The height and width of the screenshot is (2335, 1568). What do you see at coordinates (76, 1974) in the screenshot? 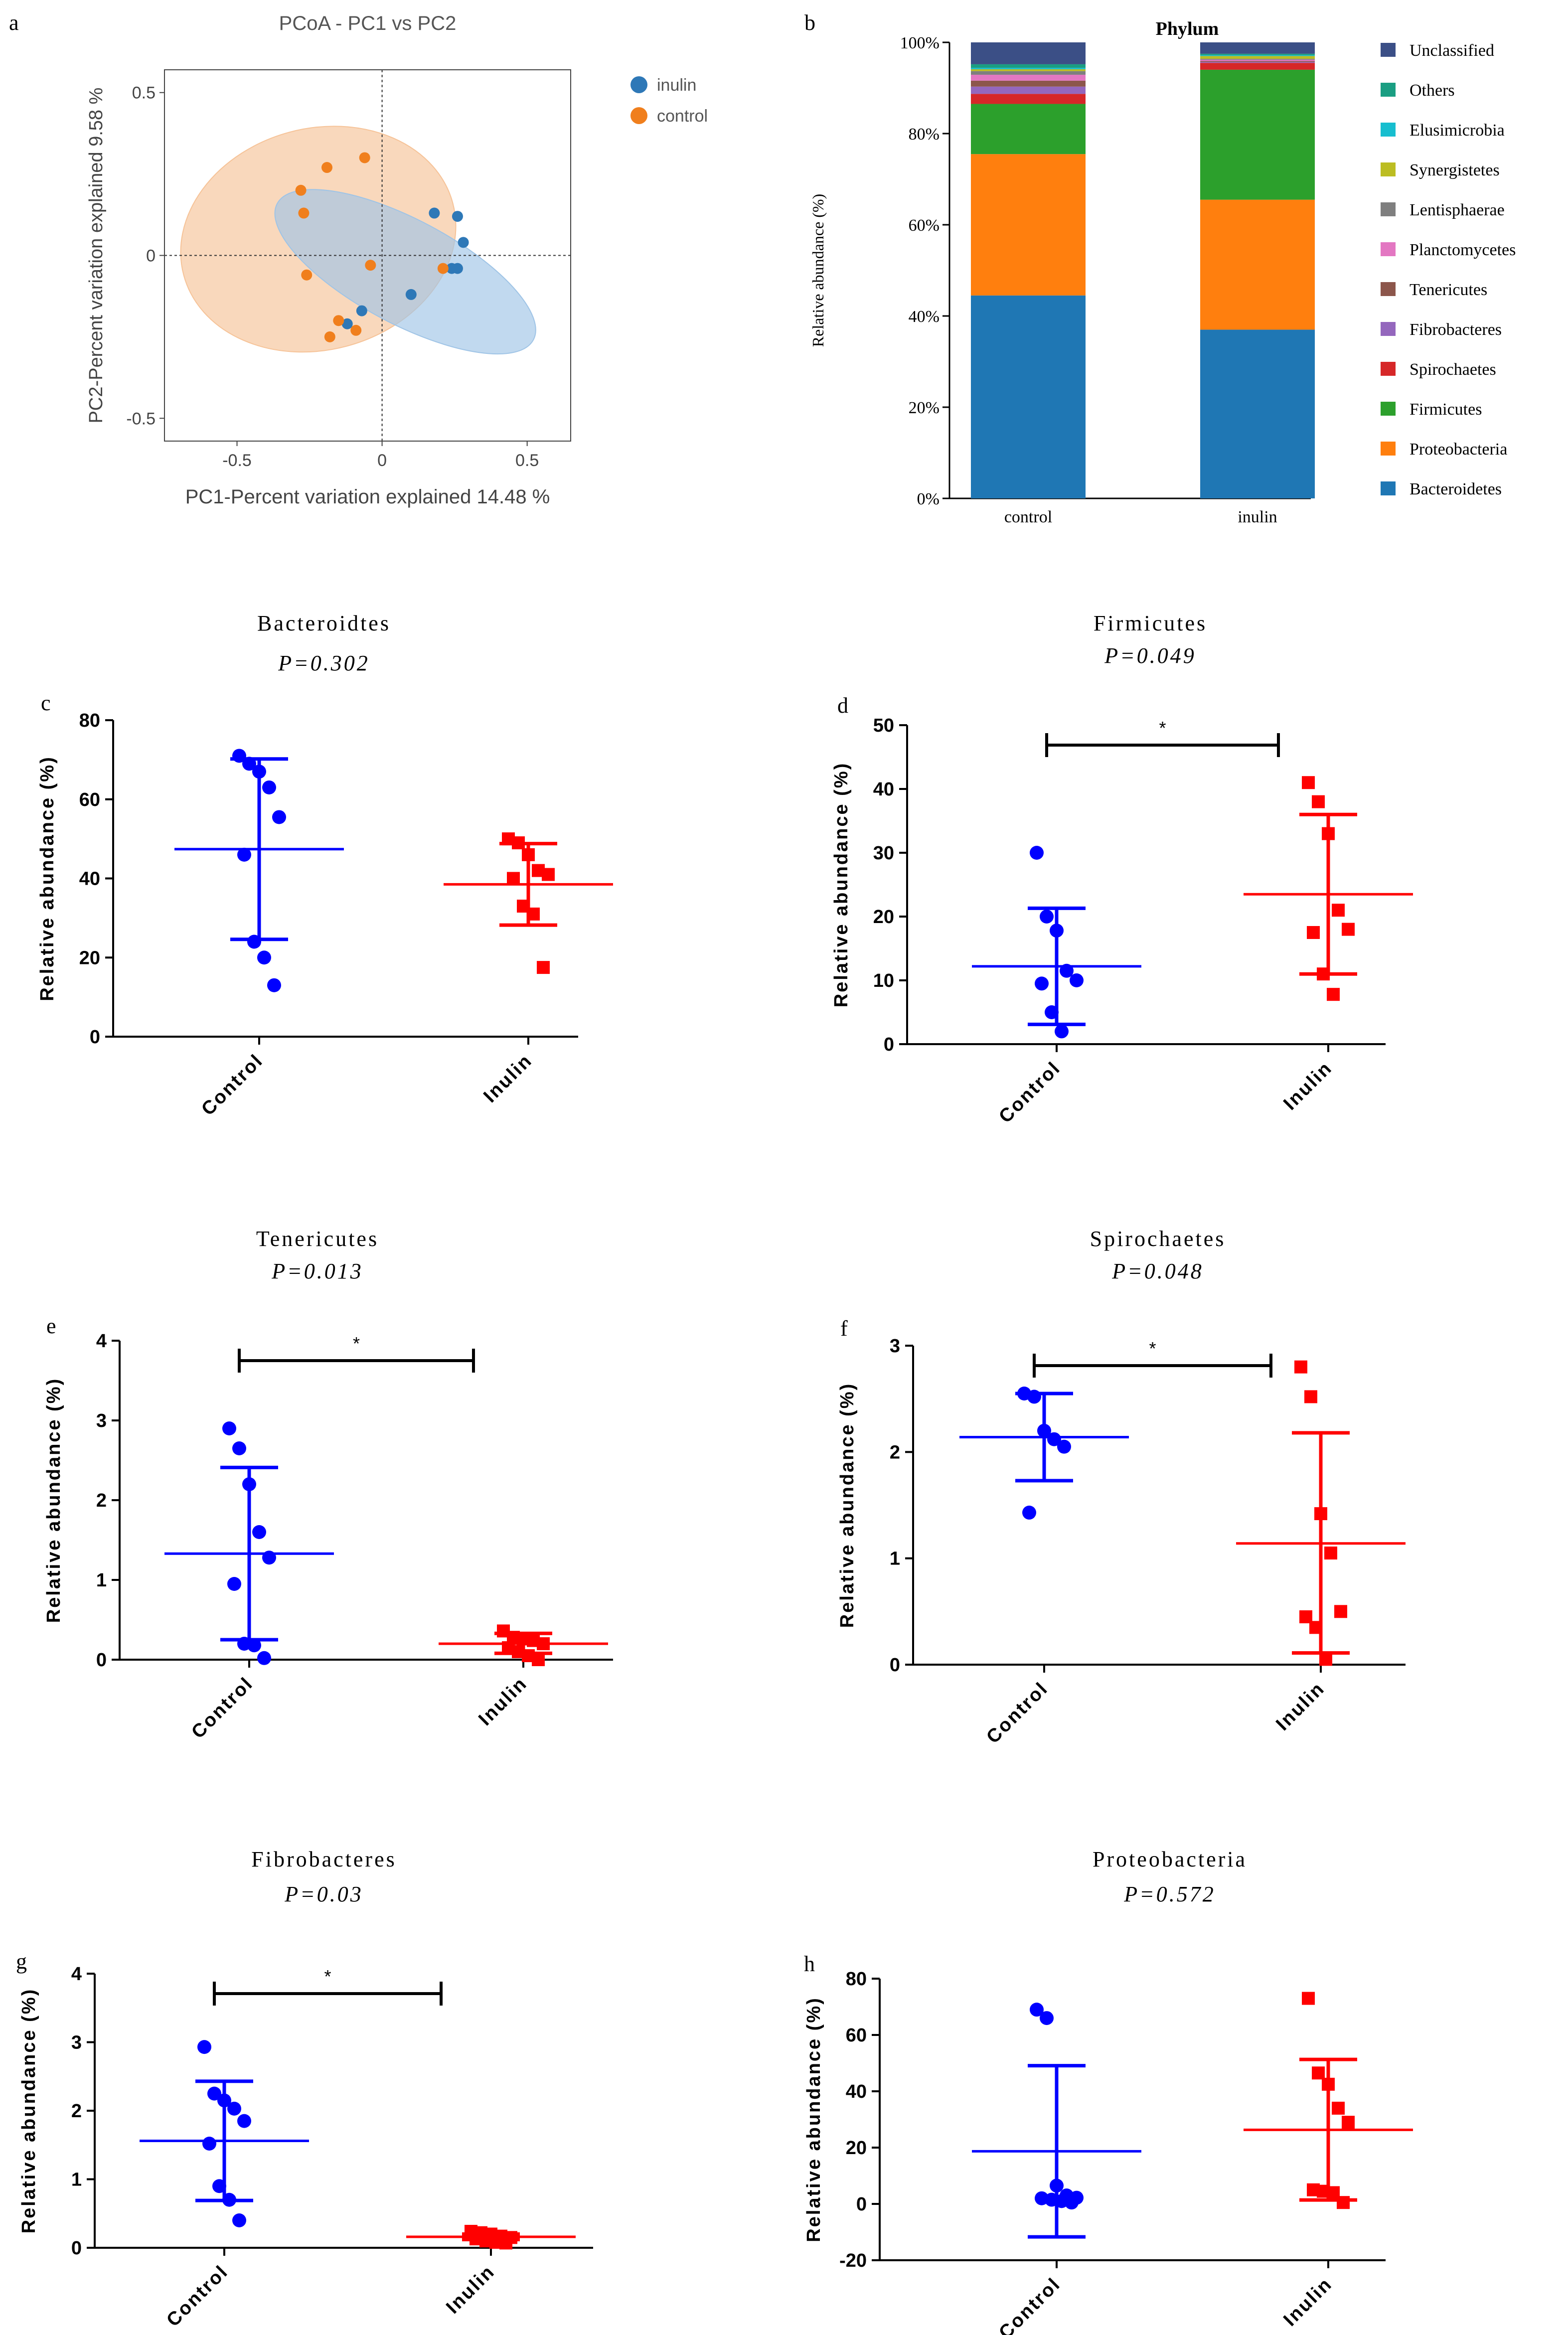
I see `dotplot-ytick-label: 4` at bounding box center [76, 1974].